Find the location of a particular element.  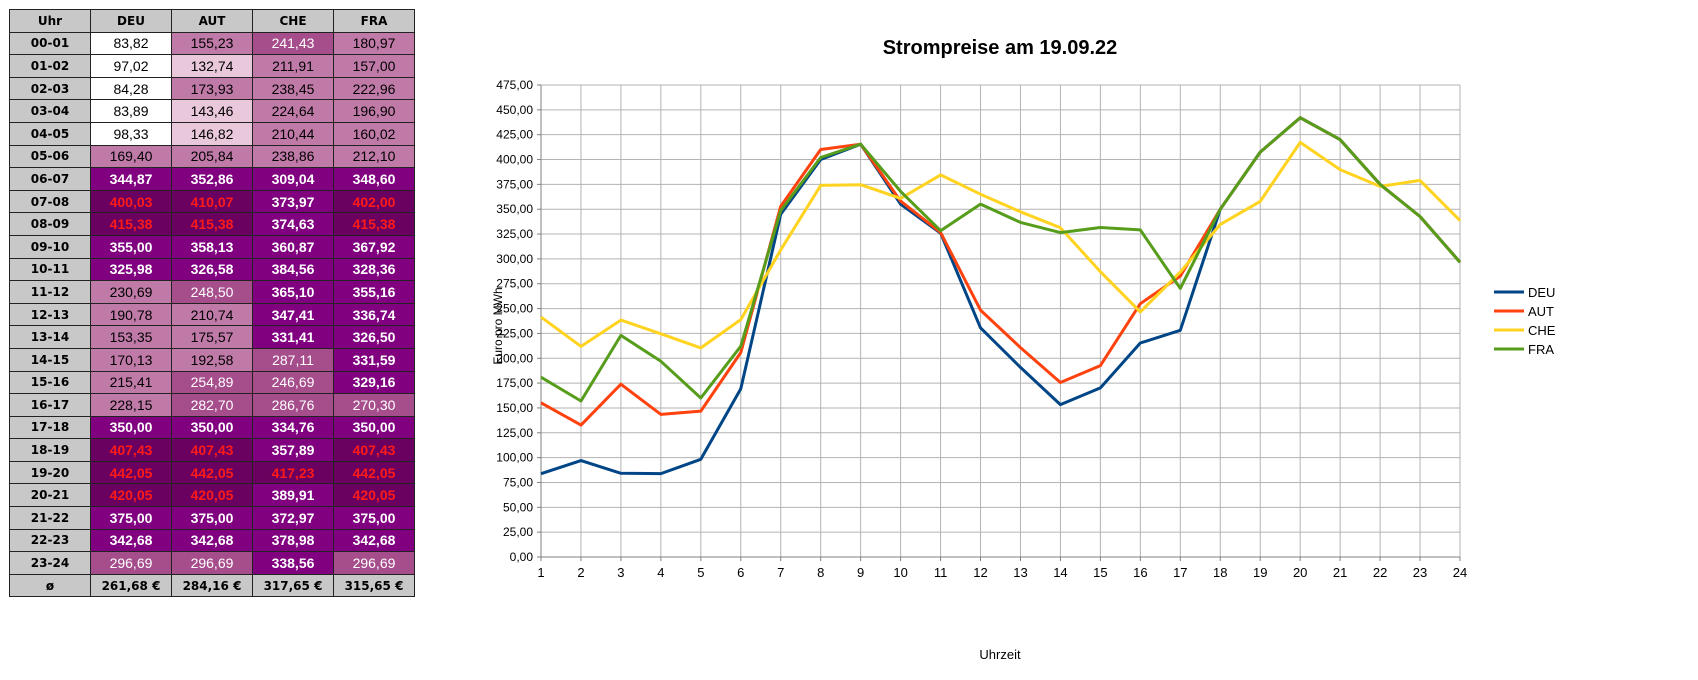

hour-cell: 18-19 is located at coordinates (50, 450).